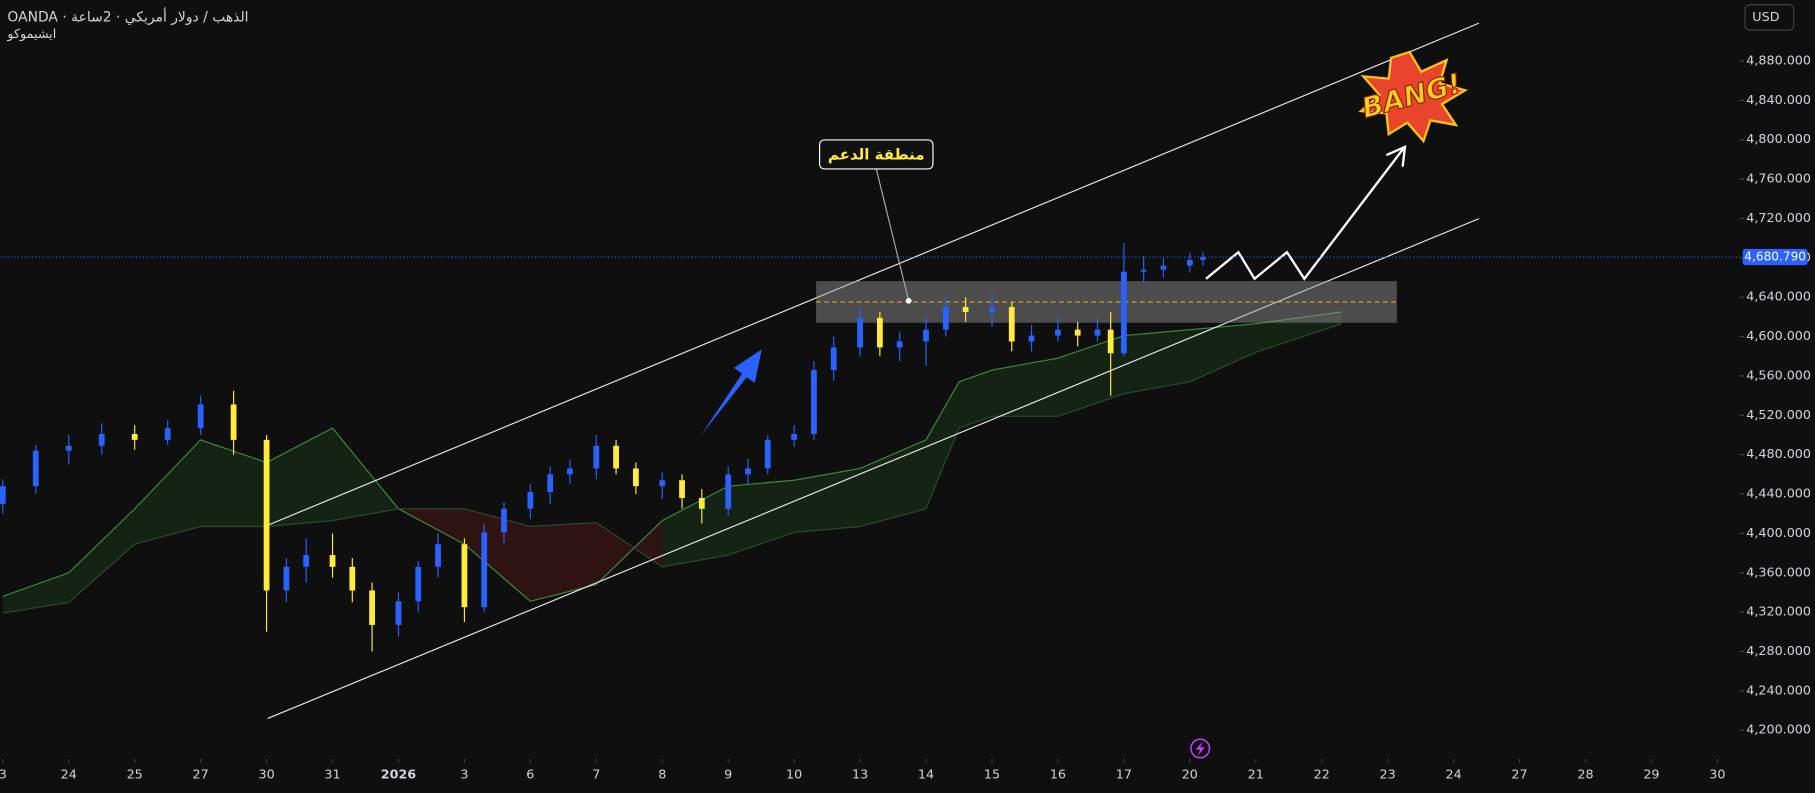 This screenshot has width=1815, height=793. What do you see at coordinates (992, 774) in the screenshot?
I see `x-tick-label: 15` at bounding box center [992, 774].